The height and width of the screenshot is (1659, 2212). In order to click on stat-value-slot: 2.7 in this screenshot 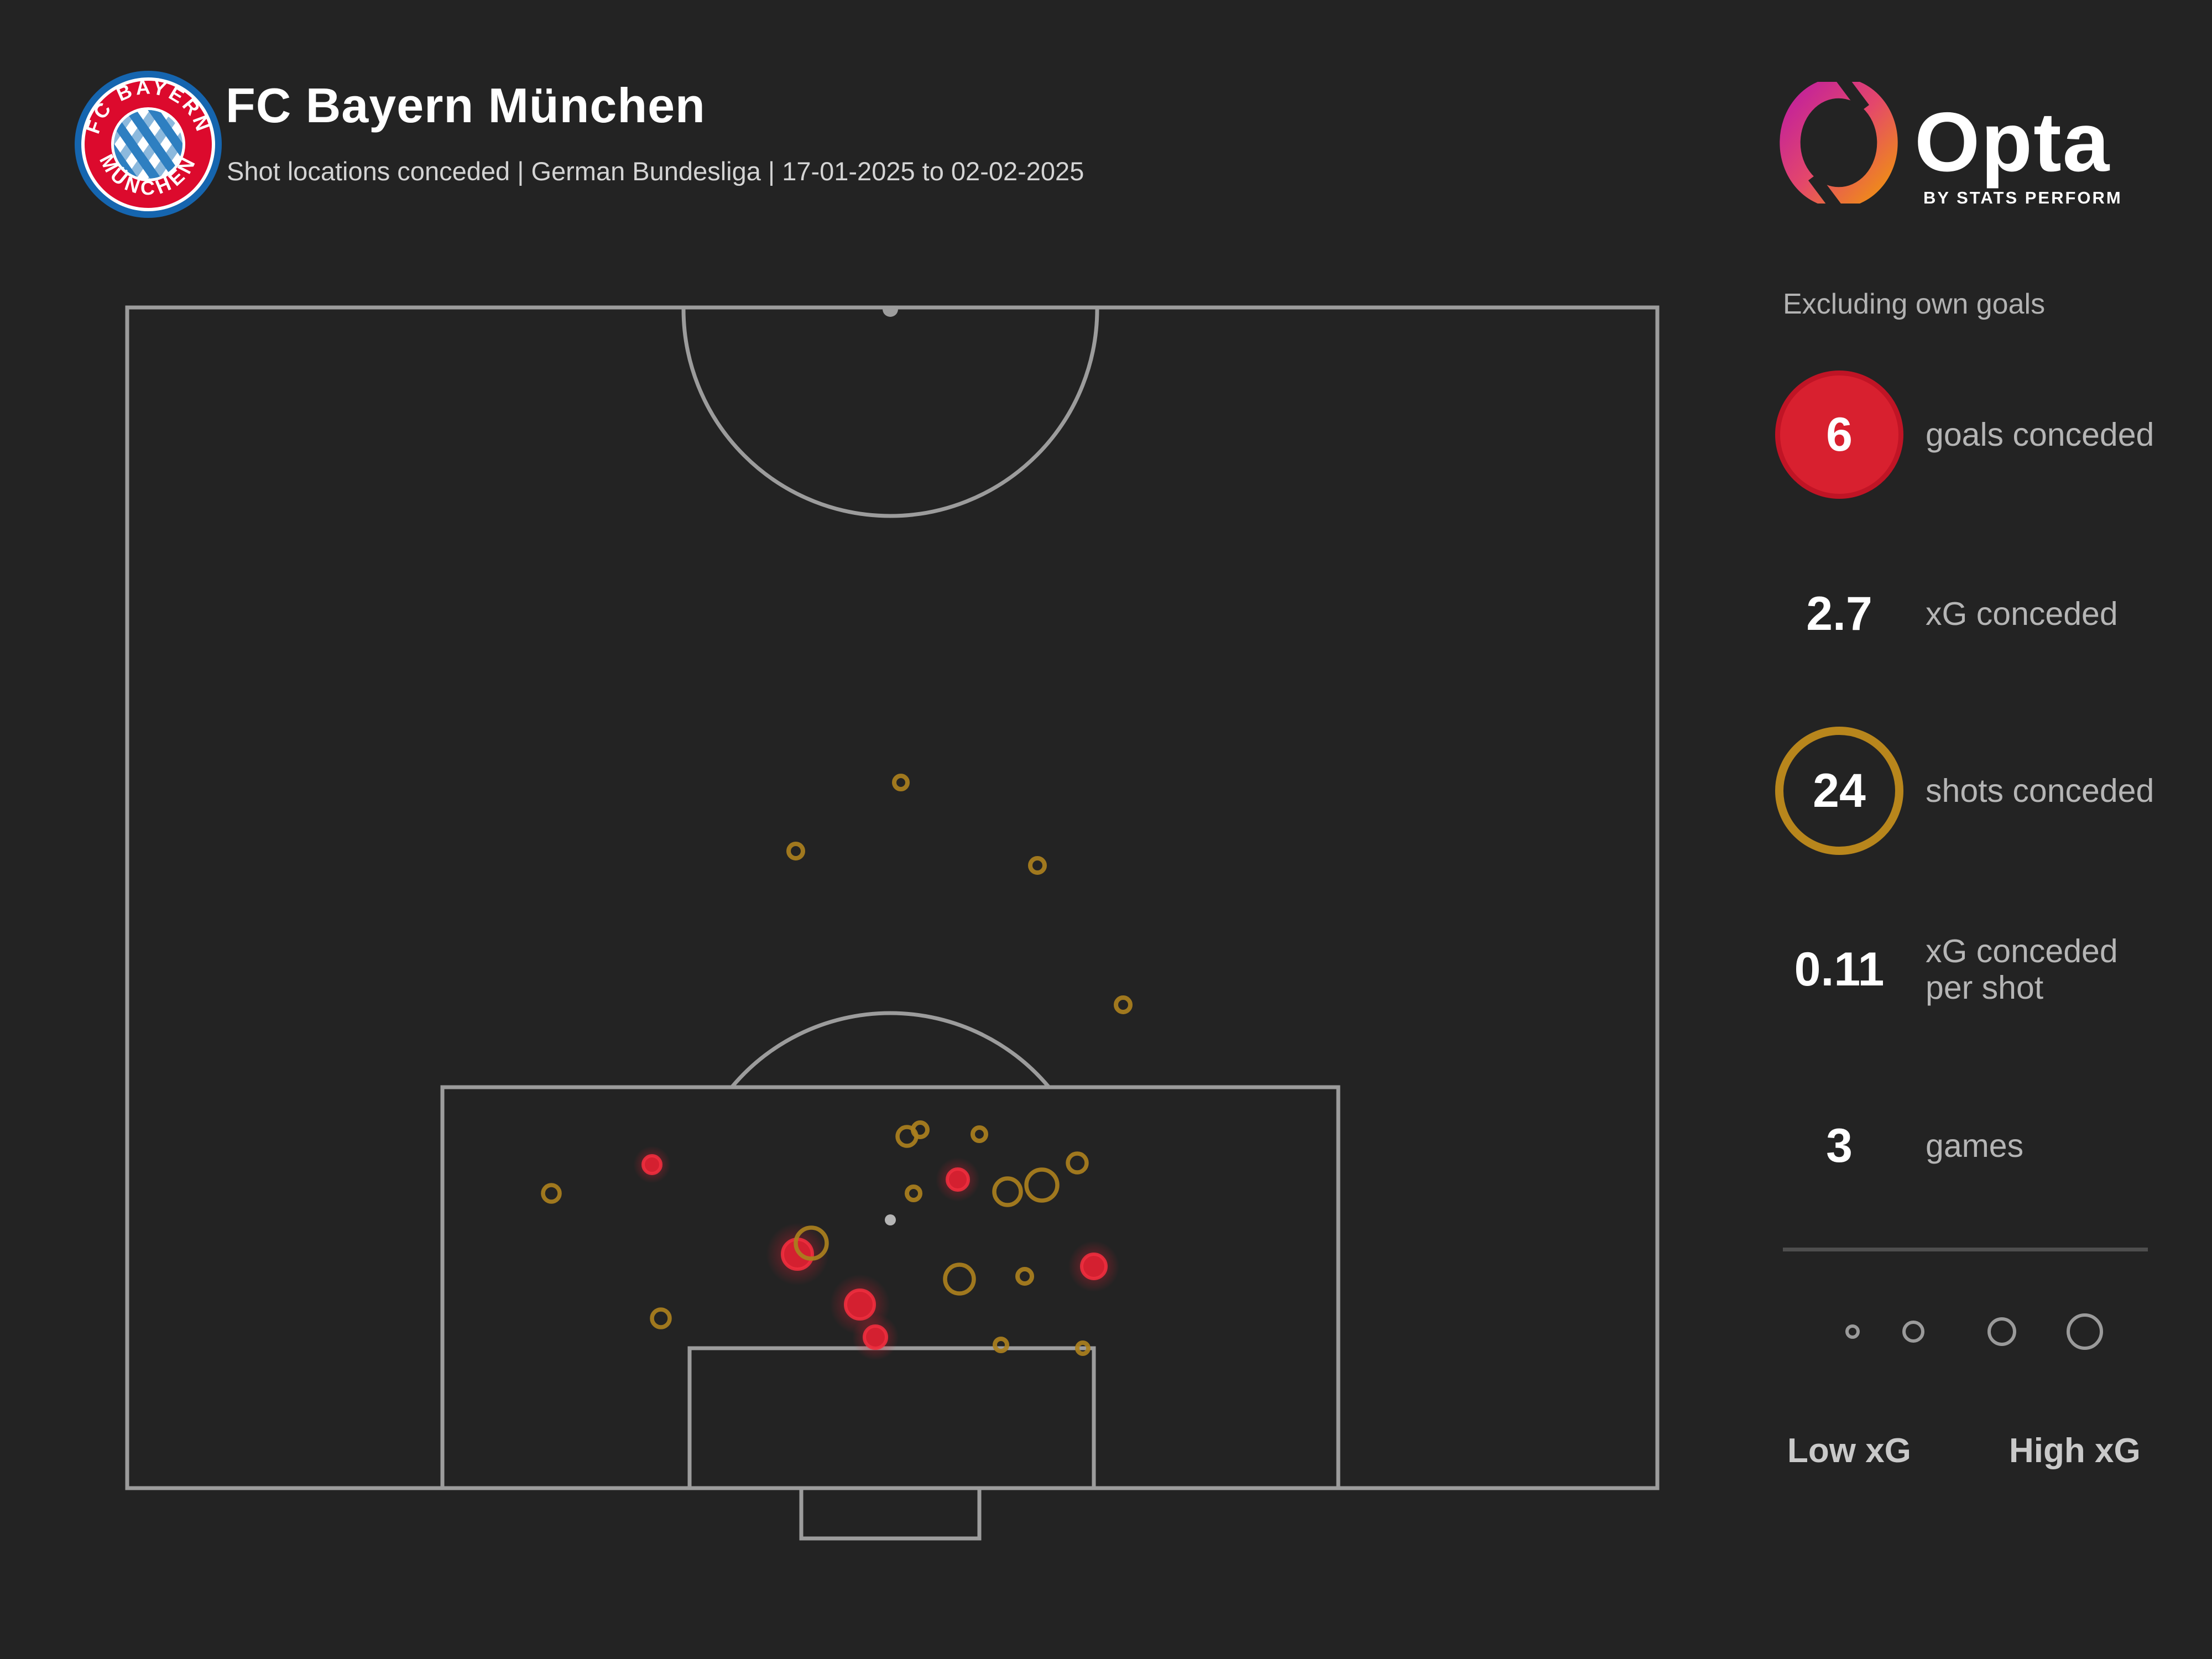, I will do `click(1839, 614)`.